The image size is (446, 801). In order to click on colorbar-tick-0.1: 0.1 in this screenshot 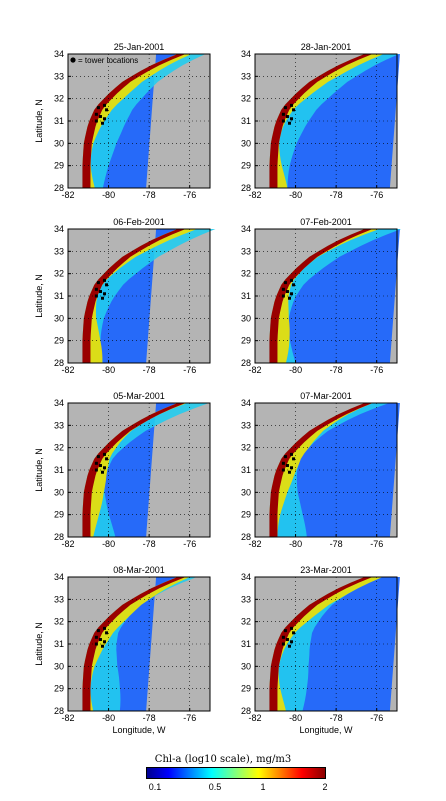, I will do `click(155, 787)`.